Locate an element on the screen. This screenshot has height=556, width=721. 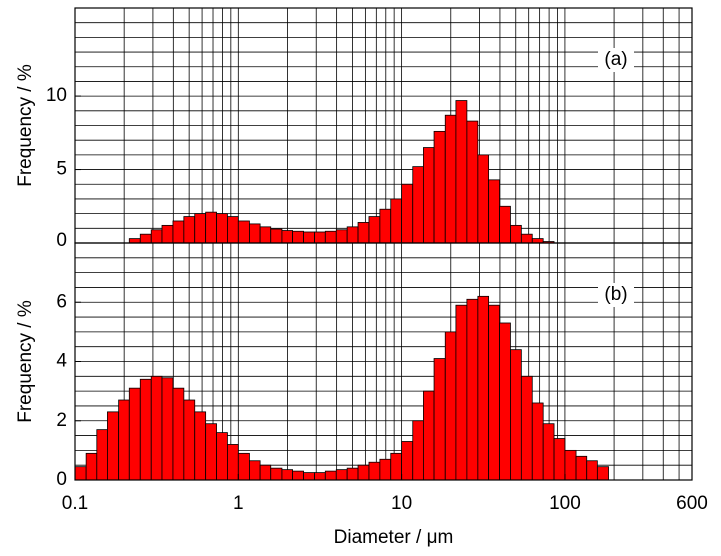
x-tick-label: 10 is located at coordinates (401, 503).